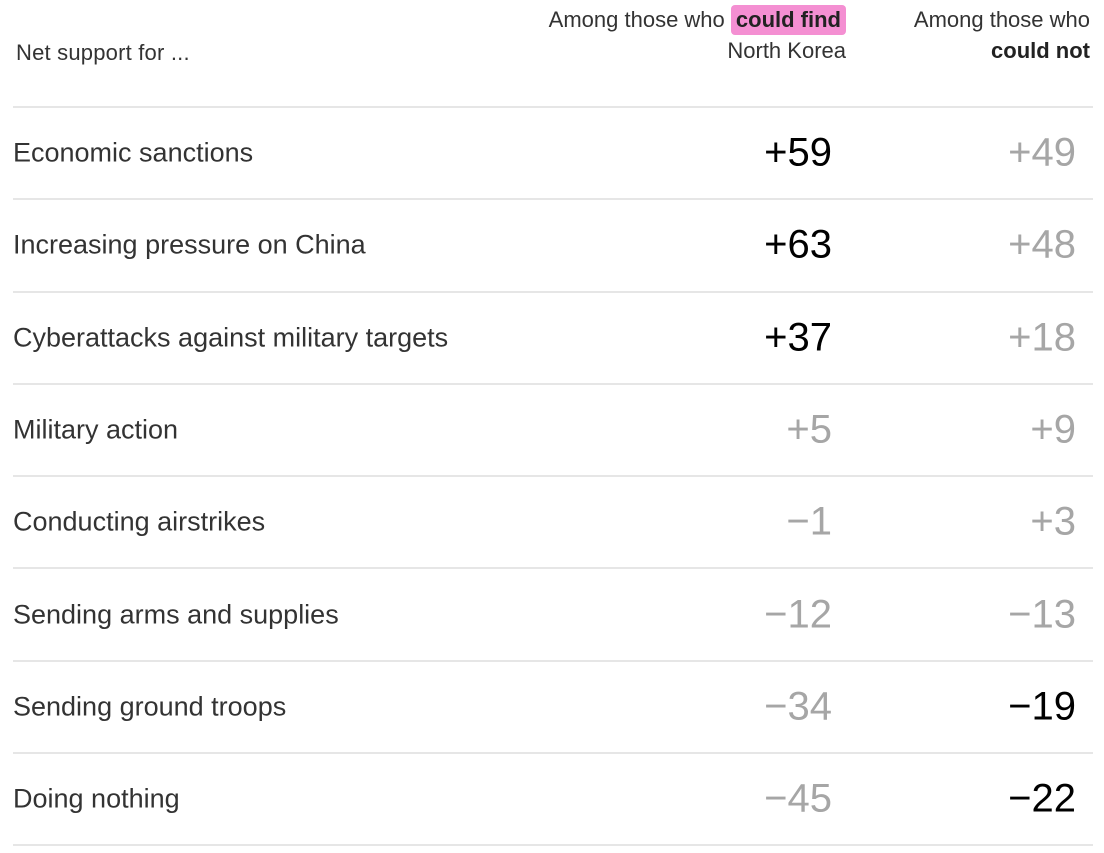 This screenshot has height=853, width=1104. I want to click on table-row: Military action +5 +9, so click(553, 431).